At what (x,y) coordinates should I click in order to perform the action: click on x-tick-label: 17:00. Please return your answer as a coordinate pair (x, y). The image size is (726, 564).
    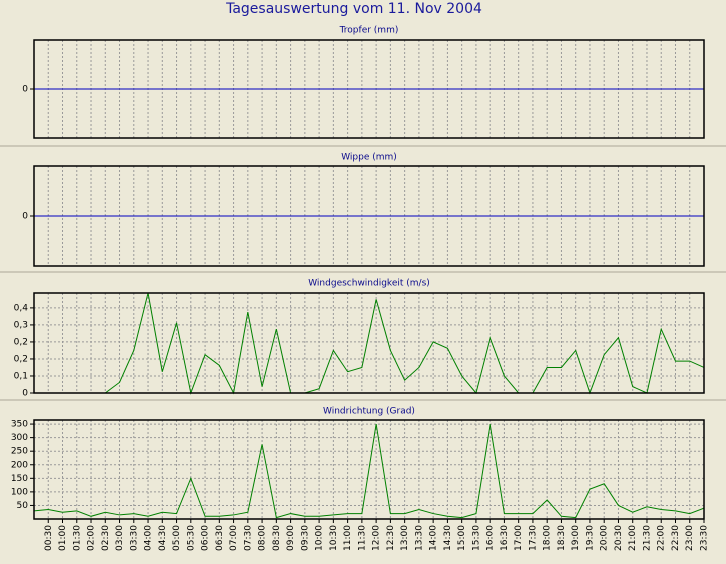
    Looking at the image, I should click on (519, 538).